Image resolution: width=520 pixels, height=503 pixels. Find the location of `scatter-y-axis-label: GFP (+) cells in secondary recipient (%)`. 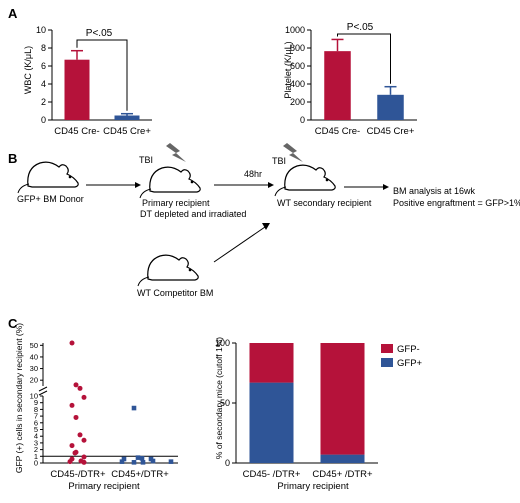

scatter-y-axis-label: GFP (+) cells in secondary recipient (%) is located at coordinates (19, 398).